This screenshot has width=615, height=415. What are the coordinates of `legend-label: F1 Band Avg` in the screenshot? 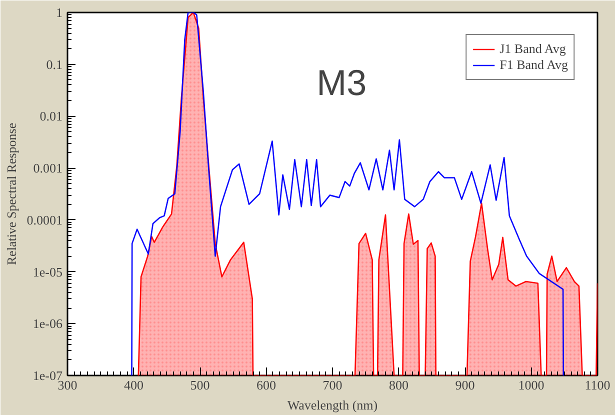 It's located at (534, 65).